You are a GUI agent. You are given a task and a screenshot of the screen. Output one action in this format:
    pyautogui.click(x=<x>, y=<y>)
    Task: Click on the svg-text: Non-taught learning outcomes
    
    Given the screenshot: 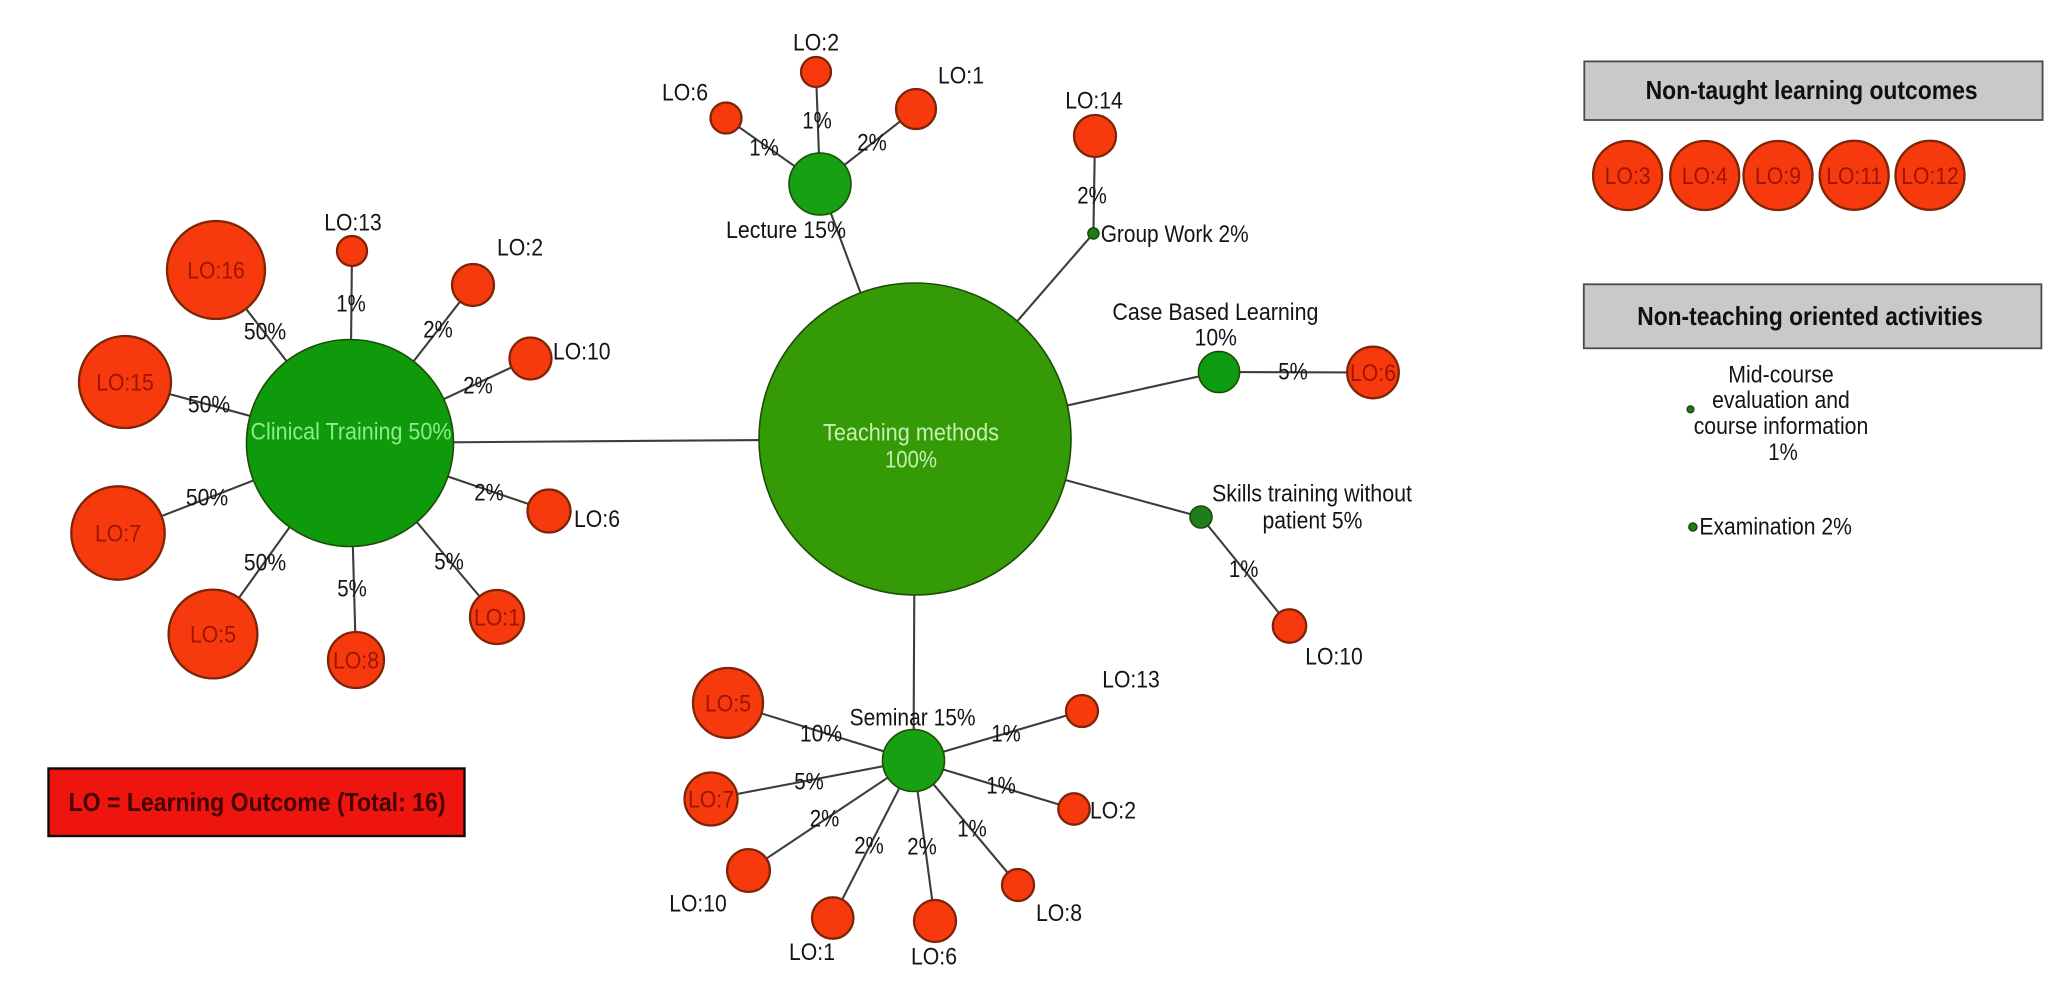 What is the action you would take?
    pyautogui.click(x=1812, y=90)
    